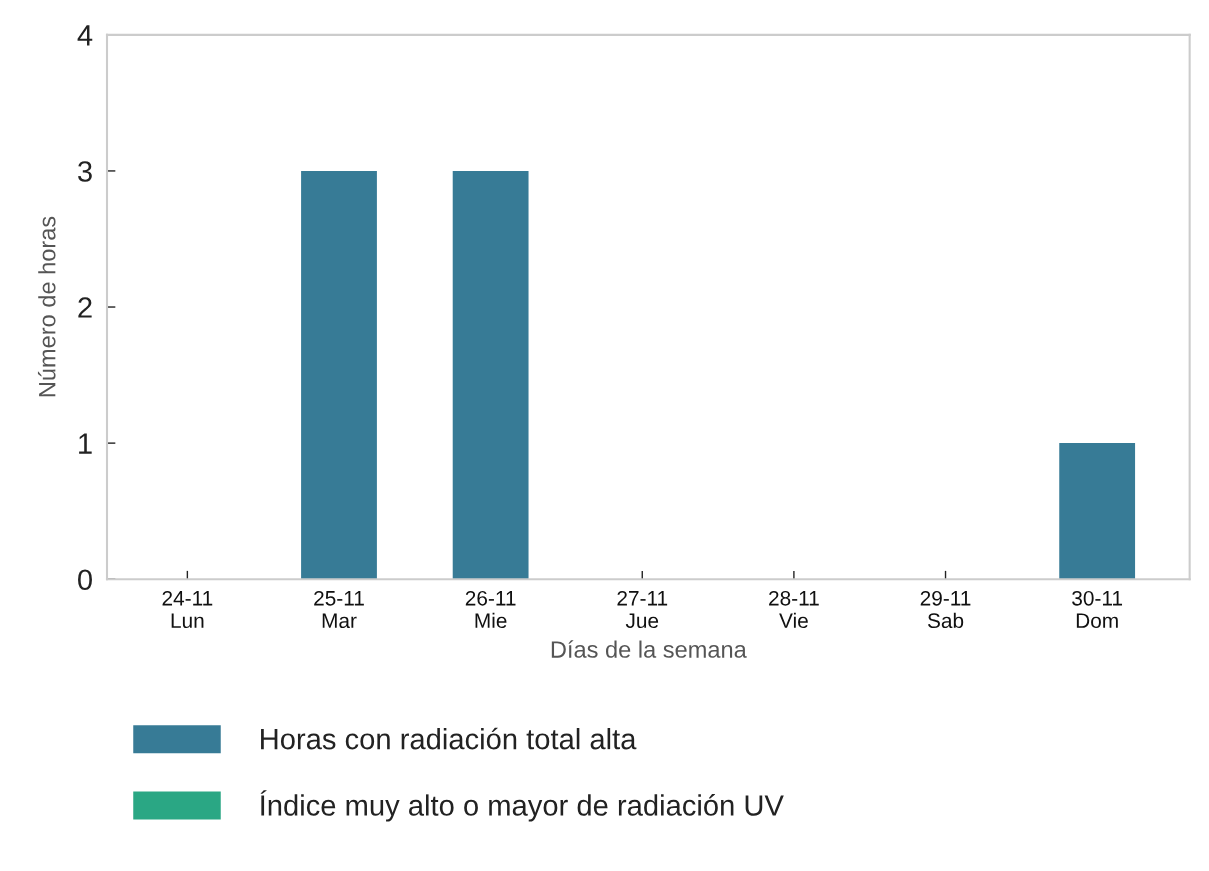  Describe the element at coordinates (522, 806) in the screenshot. I see `legend-label: Índice muy alto o mayor de radiación UV` at that location.